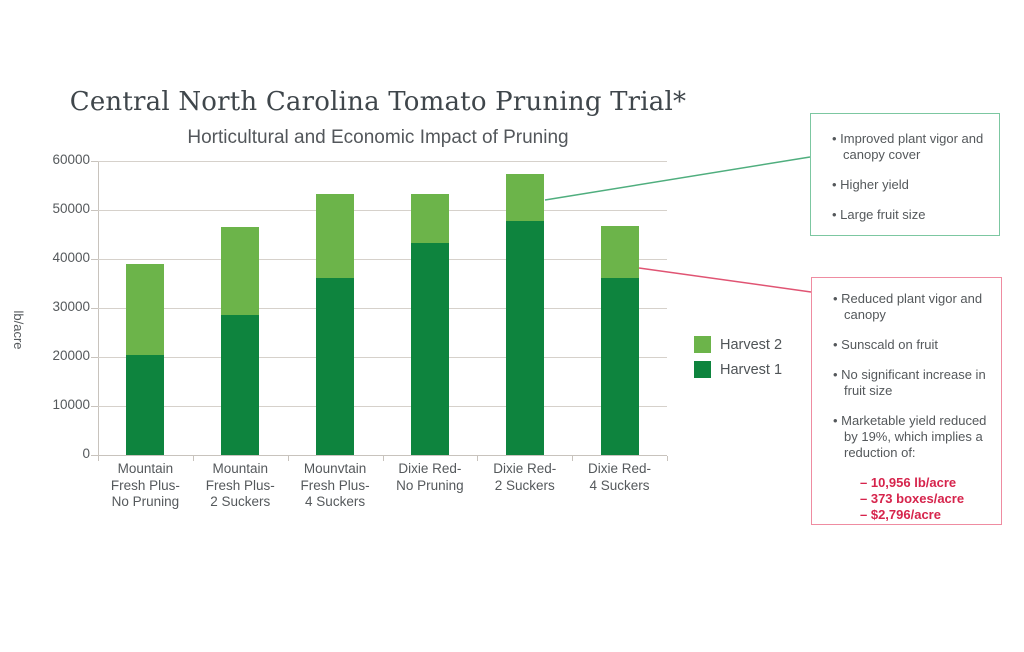 This screenshot has height=652, width=1024. What do you see at coordinates (909, 382) in the screenshot?
I see `drawback-bullet-2: • No significant increase in fruit size` at bounding box center [909, 382].